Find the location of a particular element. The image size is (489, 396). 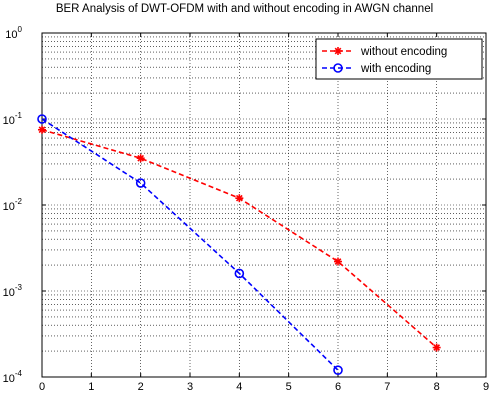

legend-label: without encoding is located at coordinates (403, 52).